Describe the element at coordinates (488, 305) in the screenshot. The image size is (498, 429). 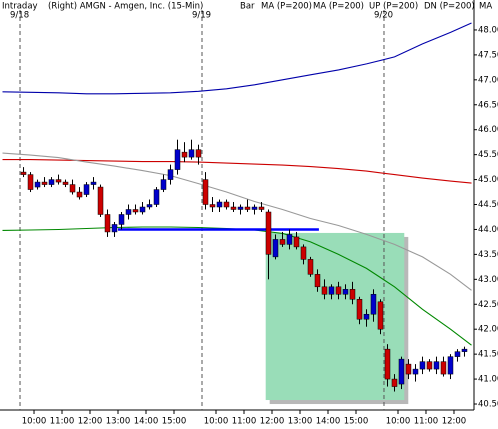
I see `y-tick-label: 42.50` at that location.